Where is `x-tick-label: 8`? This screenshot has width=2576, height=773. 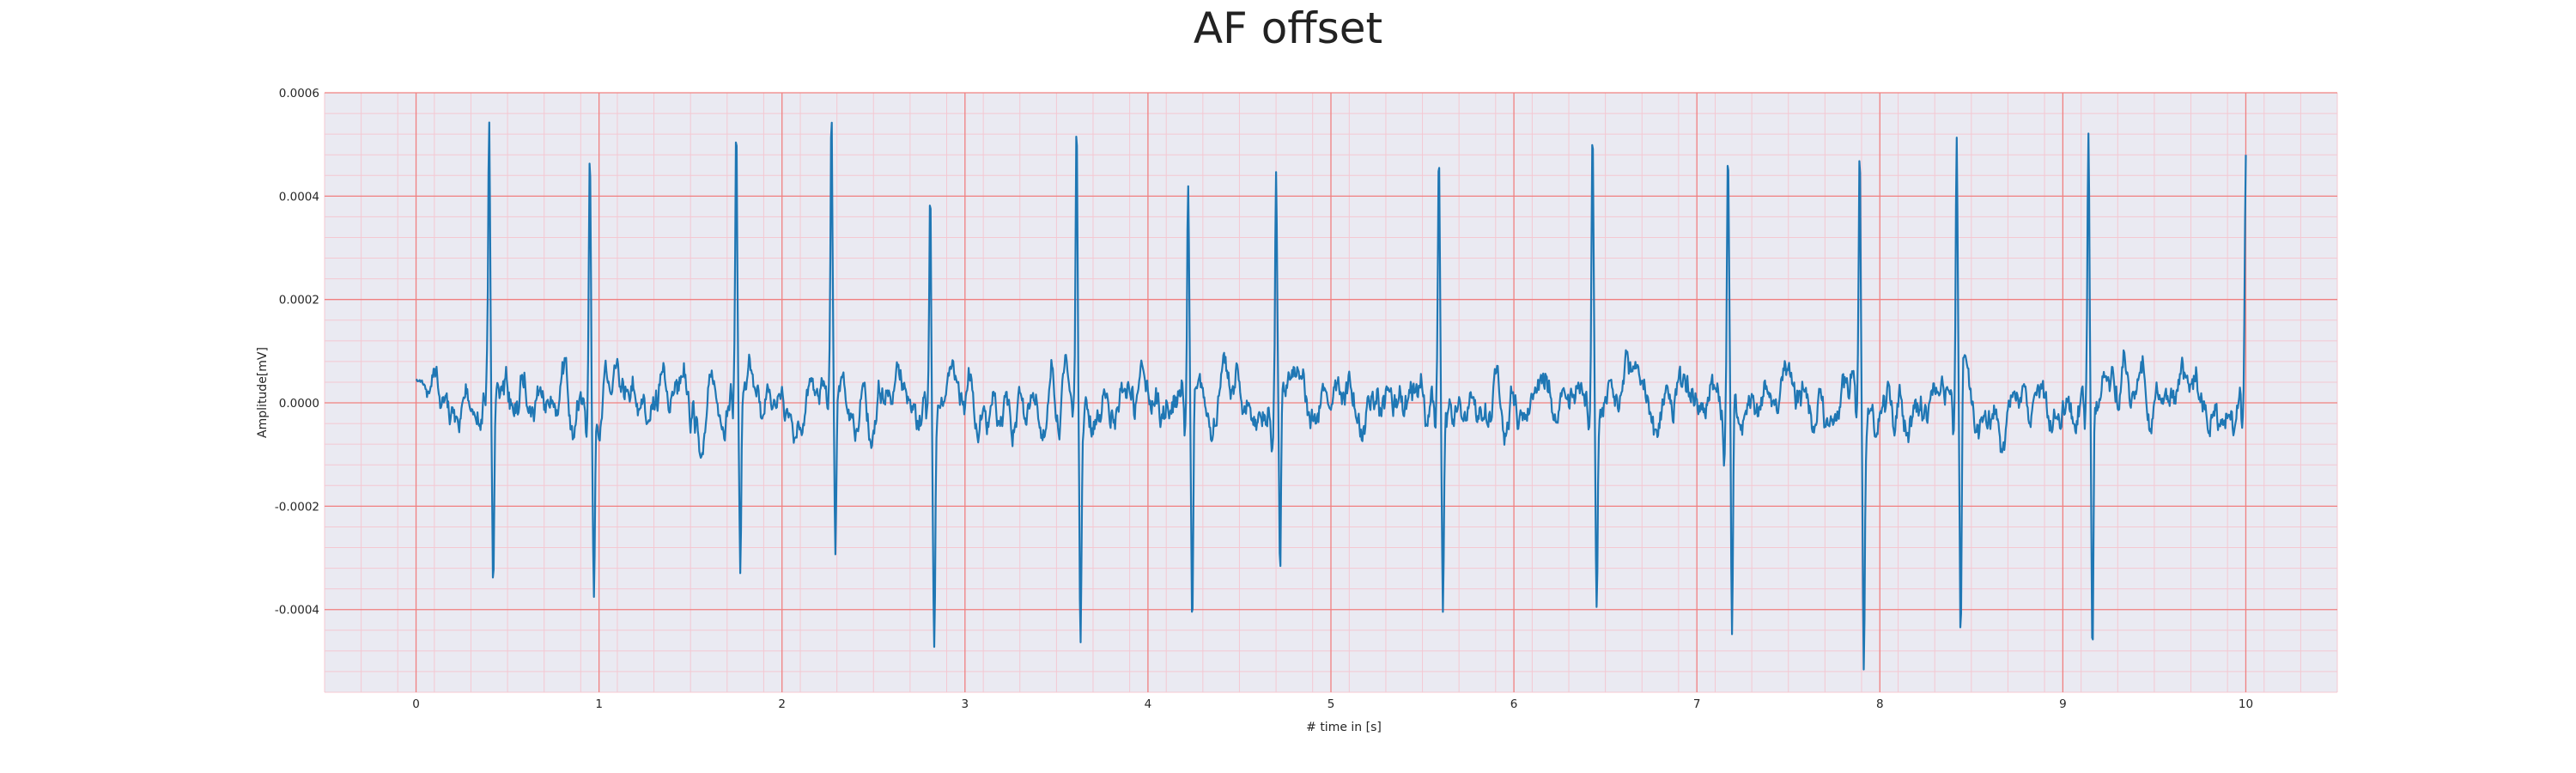 x-tick-label: 8 is located at coordinates (1880, 704).